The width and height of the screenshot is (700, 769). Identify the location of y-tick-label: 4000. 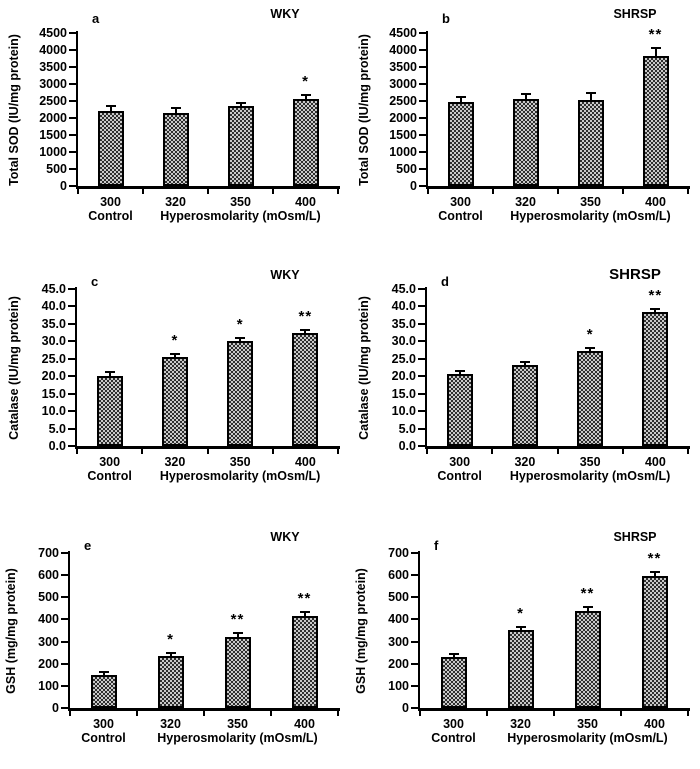
(53, 50).